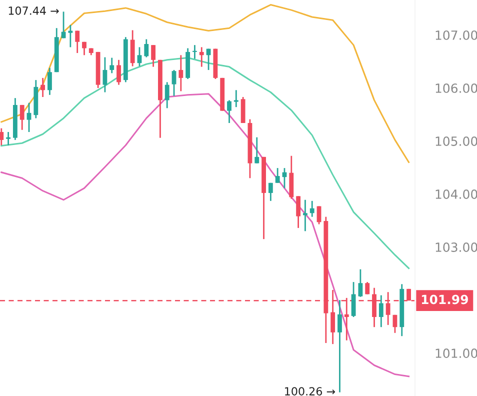  What do you see at coordinates (456, 88) in the screenshot?
I see `y-tick-label: 106.00` at bounding box center [456, 88].